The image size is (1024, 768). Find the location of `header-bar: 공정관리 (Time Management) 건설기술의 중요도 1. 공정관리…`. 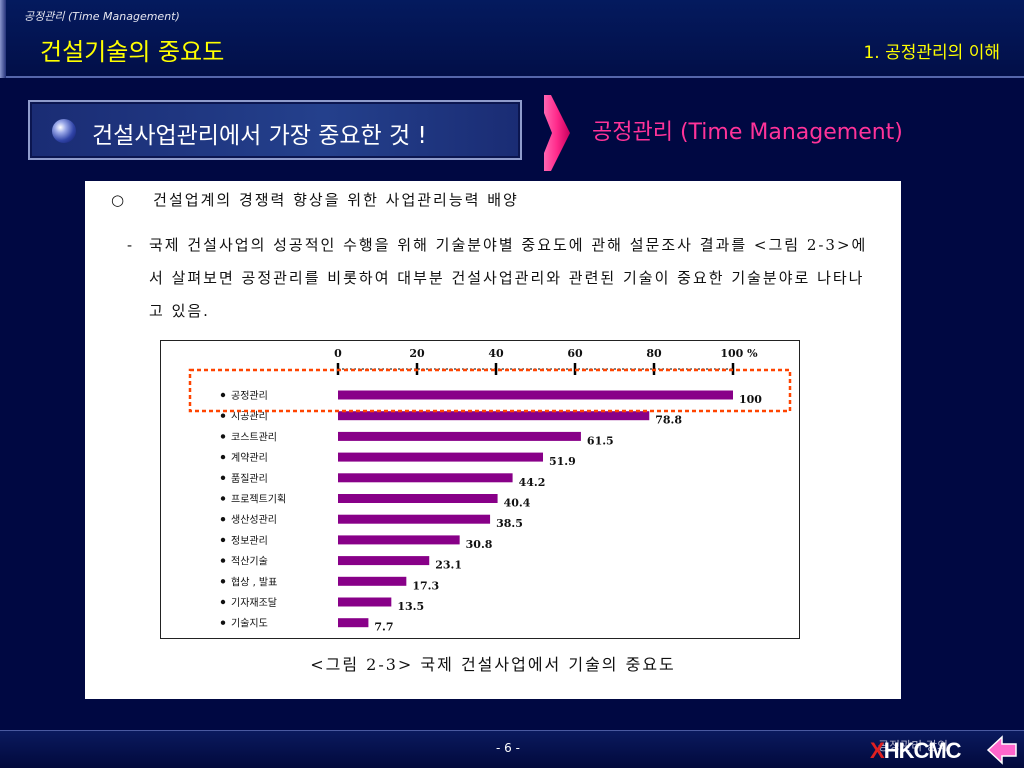

header-bar: 공정관리 (Time Management) 건설기술의 중요도 1. 공정관리… is located at coordinates (512, 39).